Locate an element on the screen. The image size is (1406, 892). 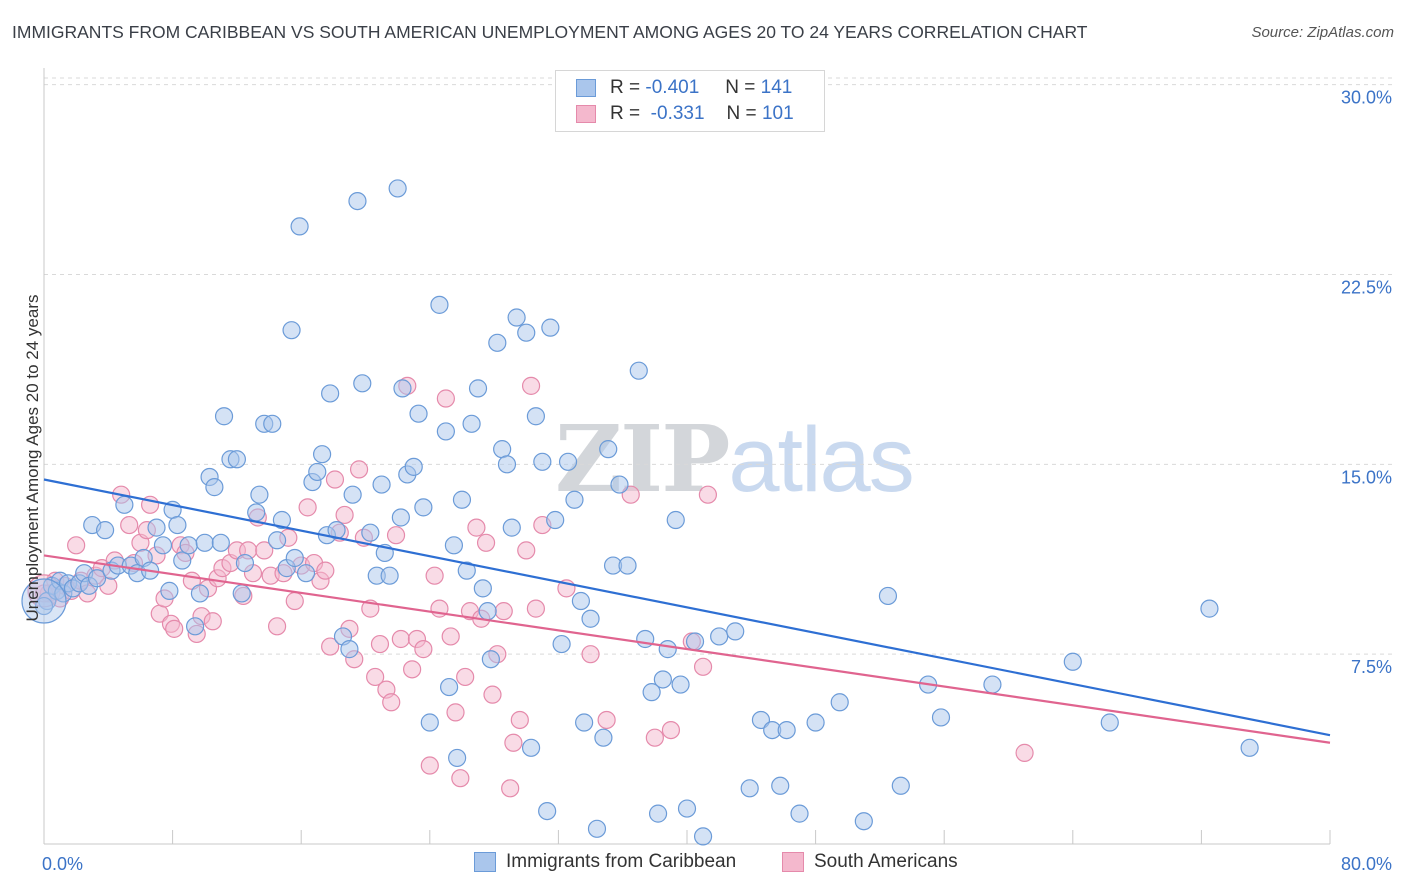
y-tick-label: 22.5% is located at coordinates (1366, 287).